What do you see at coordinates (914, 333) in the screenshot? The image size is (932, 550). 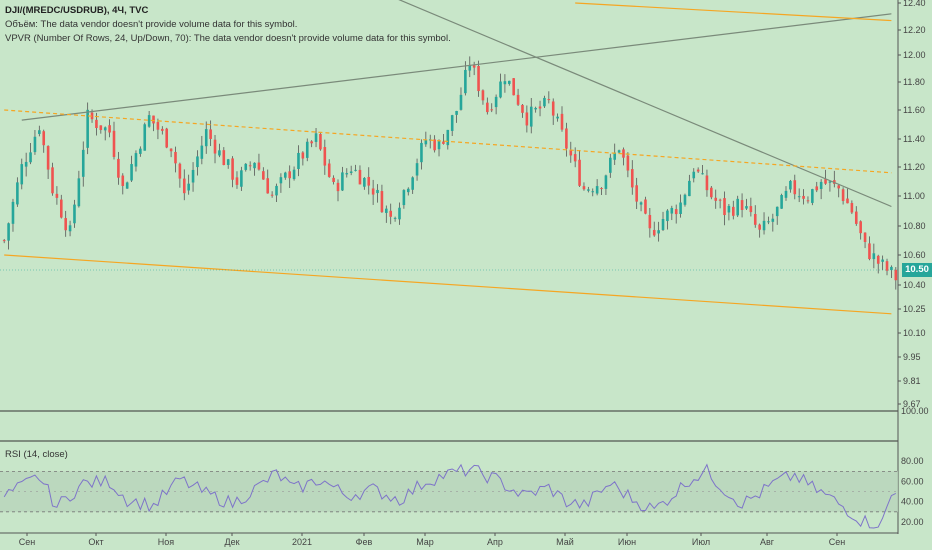 I see `price-tick-label: 10.10` at bounding box center [914, 333].